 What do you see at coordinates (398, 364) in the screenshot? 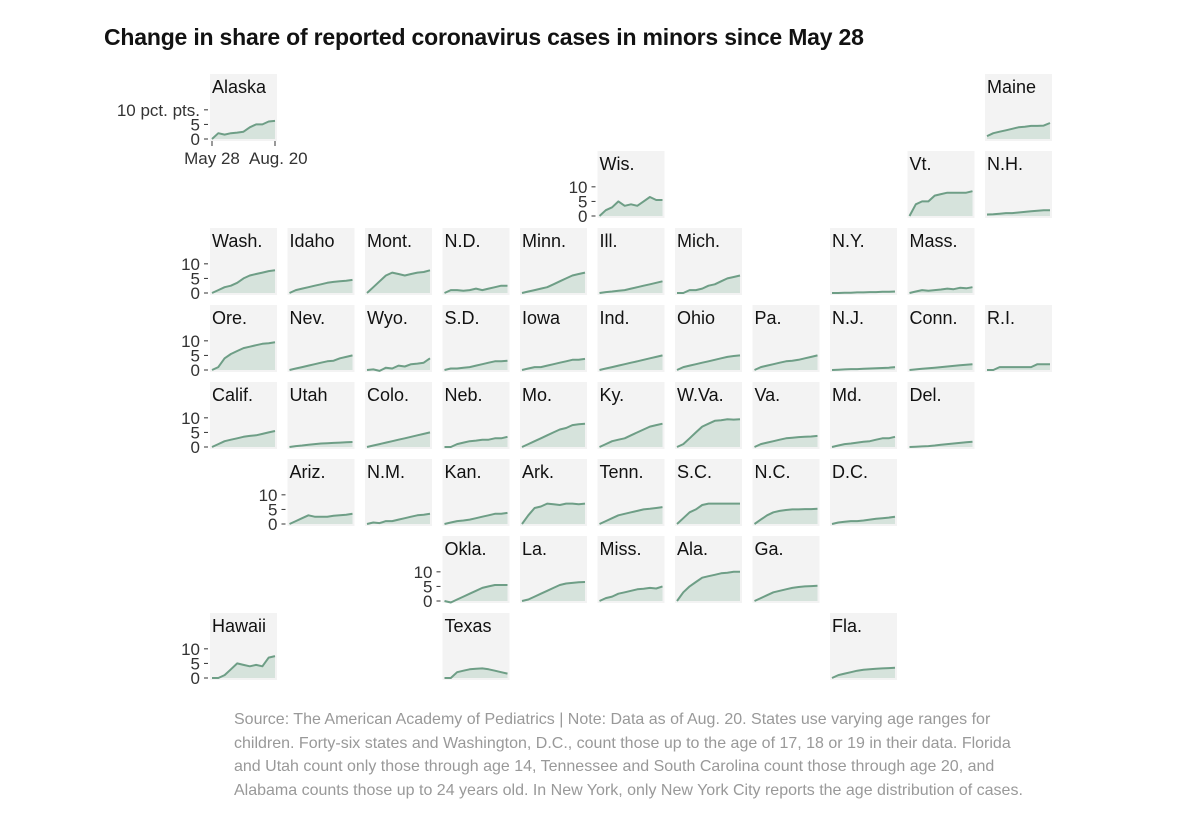
I see `line-wyo` at bounding box center [398, 364].